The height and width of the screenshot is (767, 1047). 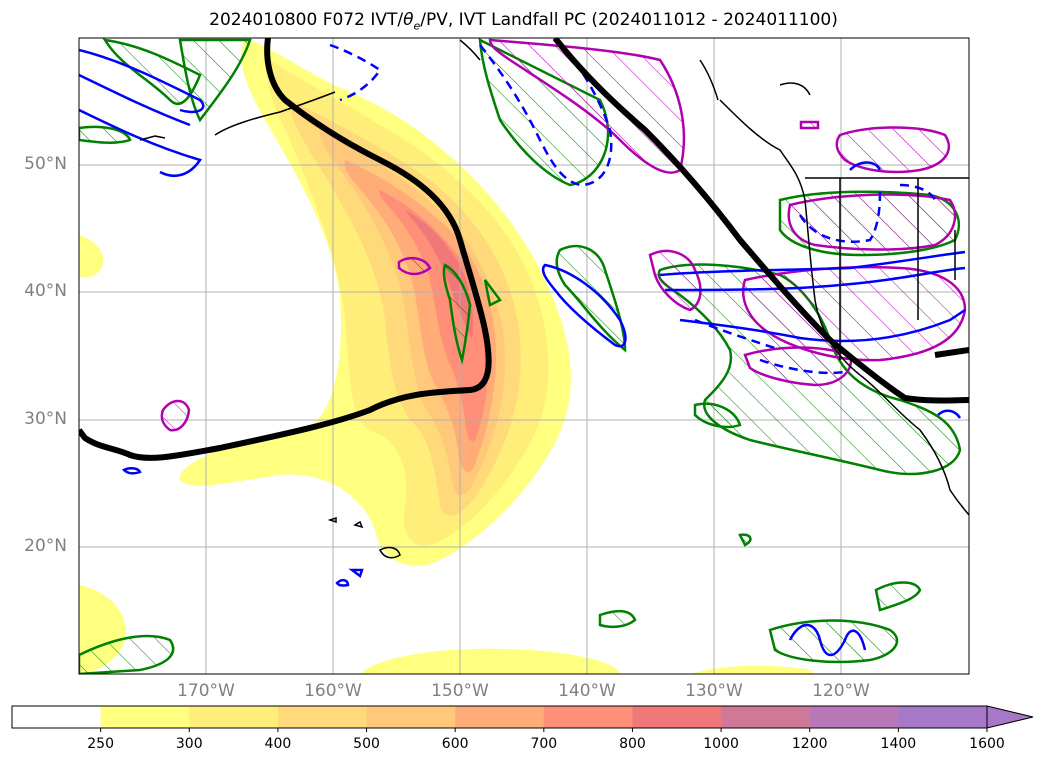 What do you see at coordinates (951, 352) in the screenshot?
I see `thick-black-contour-stub` at bounding box center [951, 352].